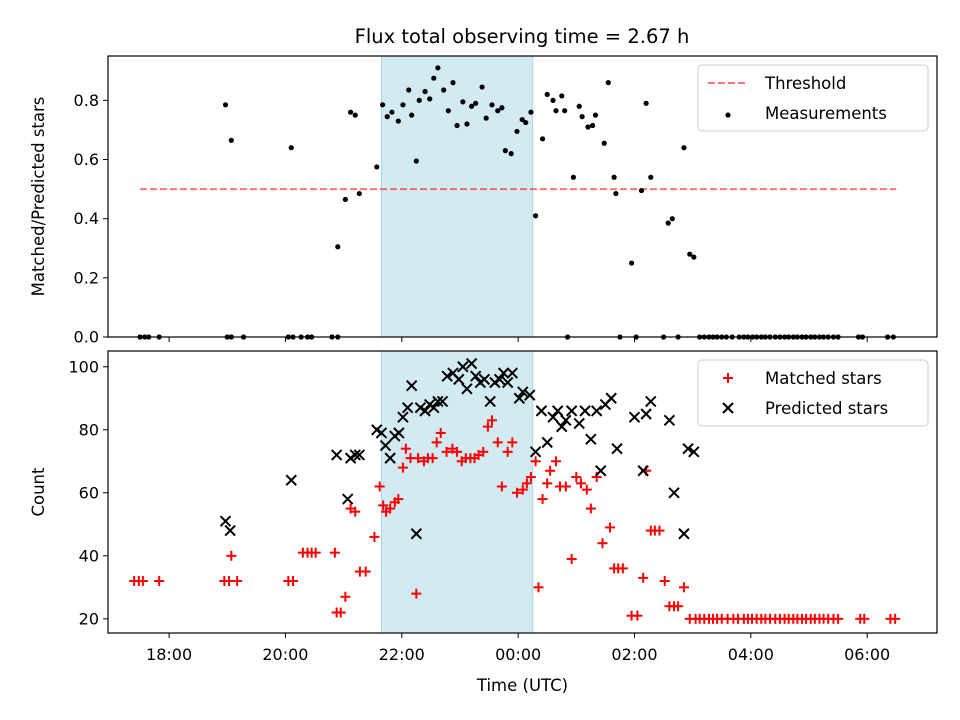  What do you see at coordinates (91, 219) in the screenshot?
I see `ratio-y-axis: 0.0 0.2 0.4 0.6 0.8` at bounding box center [91, 219].